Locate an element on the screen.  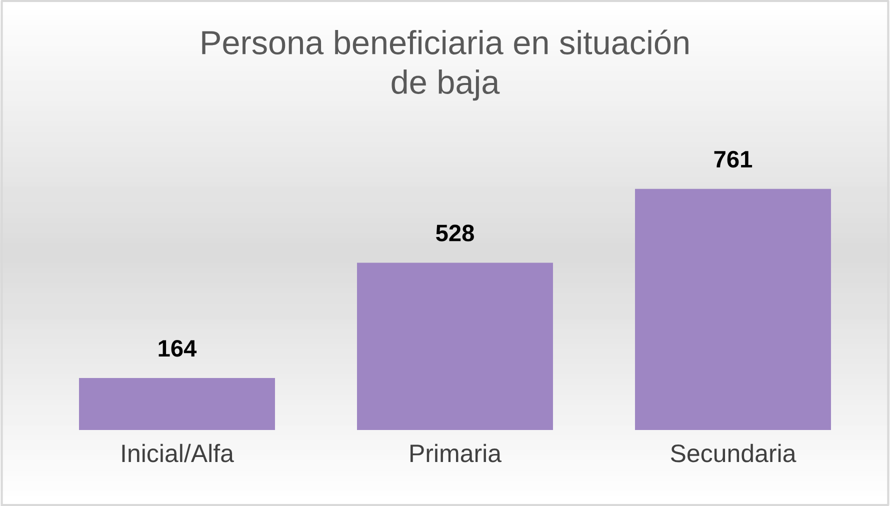
chart-title: Persona beneficiaria en situación de baja is located at coordinates (445, 65).